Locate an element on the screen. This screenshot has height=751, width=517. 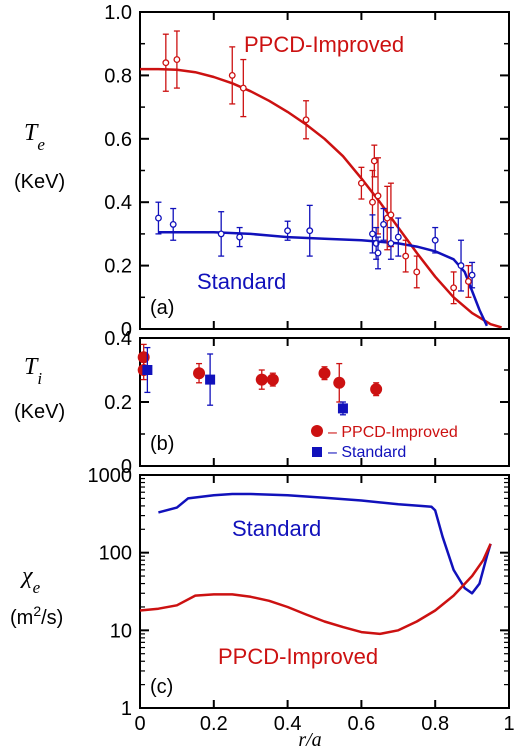
panel-a-ylabel-unit: (KeV) is located at coordinates (39, 182).